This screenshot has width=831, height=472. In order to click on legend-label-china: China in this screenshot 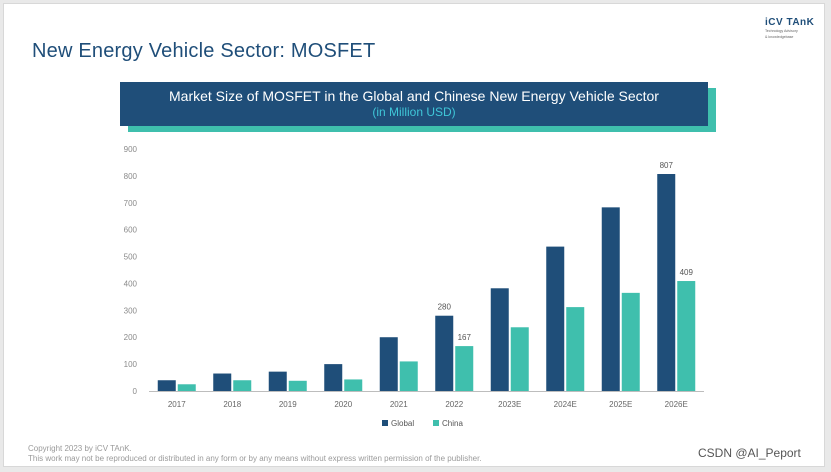, I will do `click(452, 423)`.